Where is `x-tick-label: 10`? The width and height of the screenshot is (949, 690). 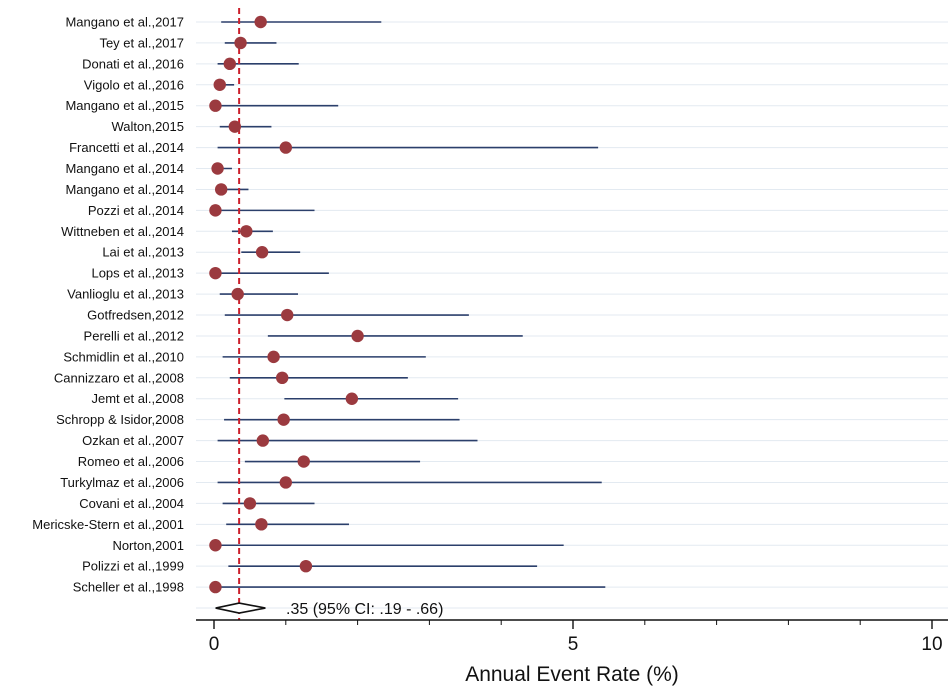
x-tick-label: 10 is located at coordinates (931, 644).